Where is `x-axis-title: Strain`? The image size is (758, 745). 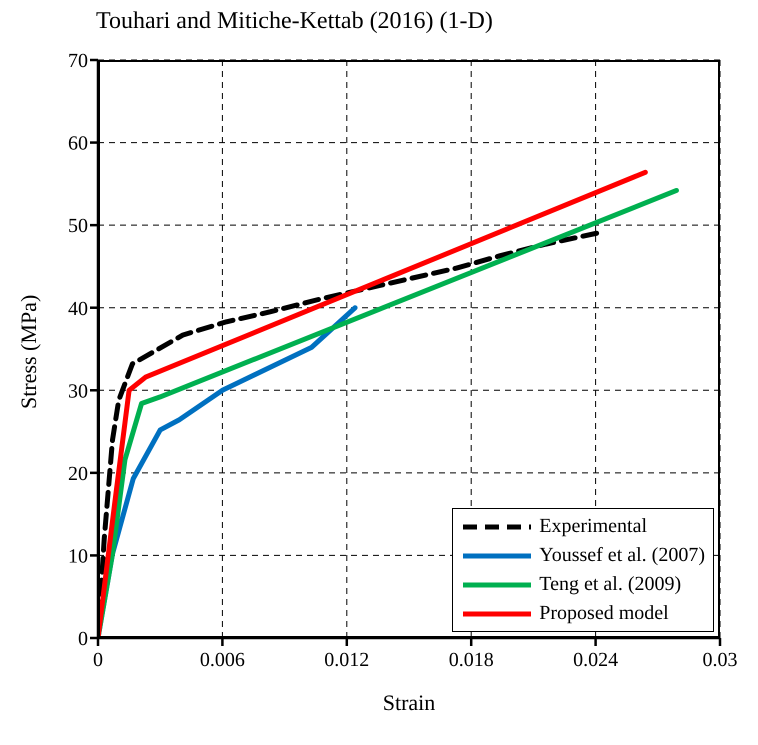
x-axis-title: Strain is located at coordinates (409, 702).